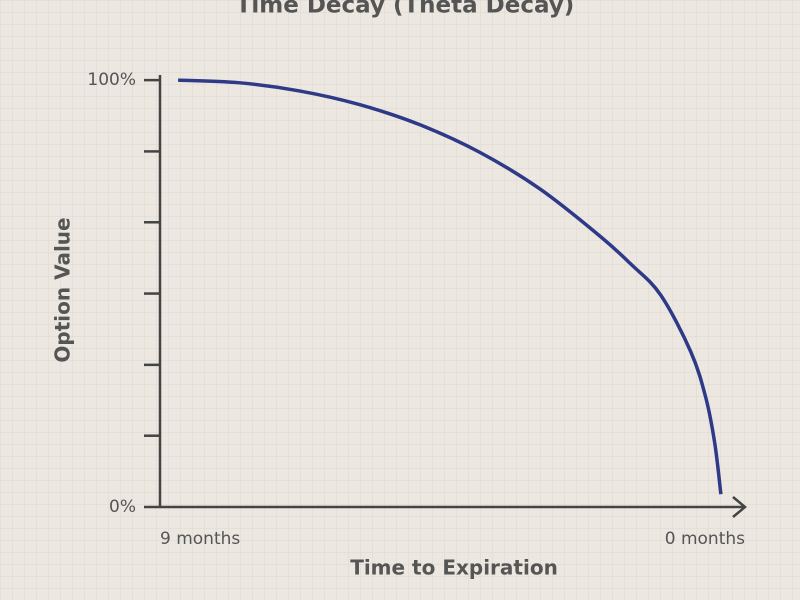 Image resolution: width=800 pixels, height=600 pixels. What do you see at coordinates (405, 9) in the screenshot?
I see `chart-title: Time Decay (Theta Decay)` at bounding box center [405, 9].